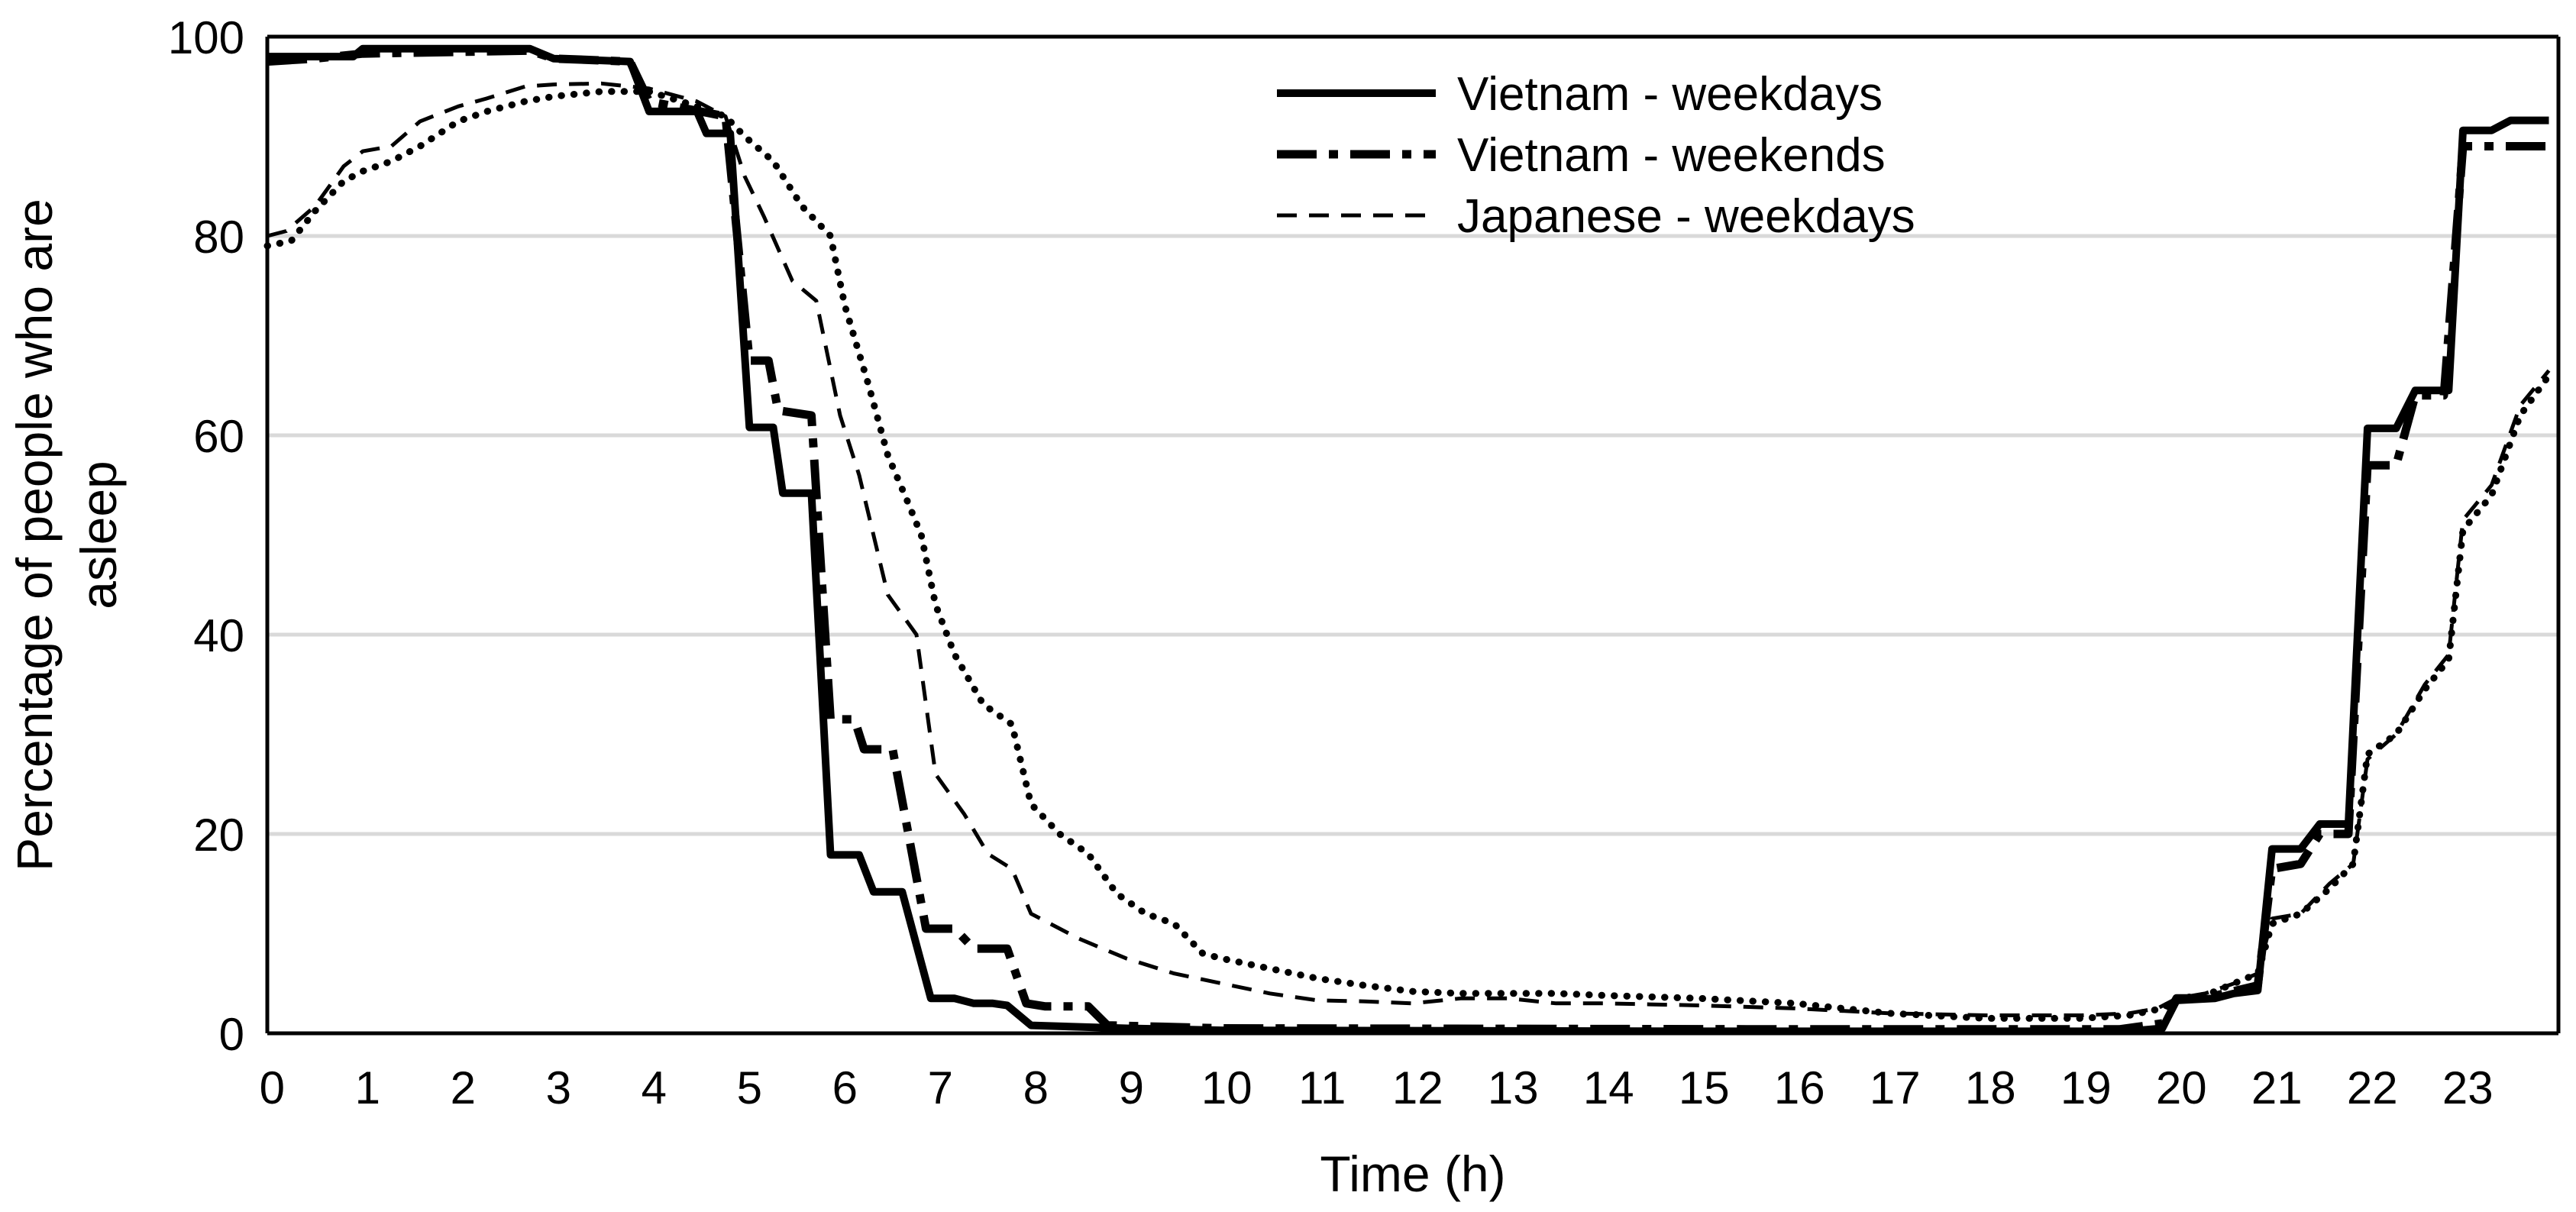 The image size is (2576, 1212). I want to click on legend-label-0: Vietnam - weekdays, so click(1670, 94).